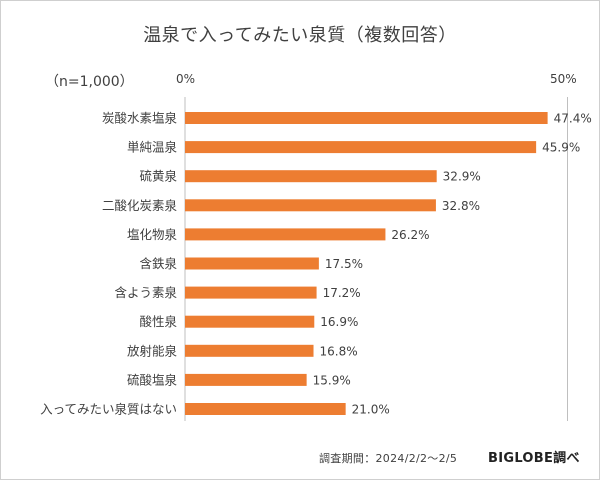  I want to click on category-label: 含鉄泉, so click(158, 263).